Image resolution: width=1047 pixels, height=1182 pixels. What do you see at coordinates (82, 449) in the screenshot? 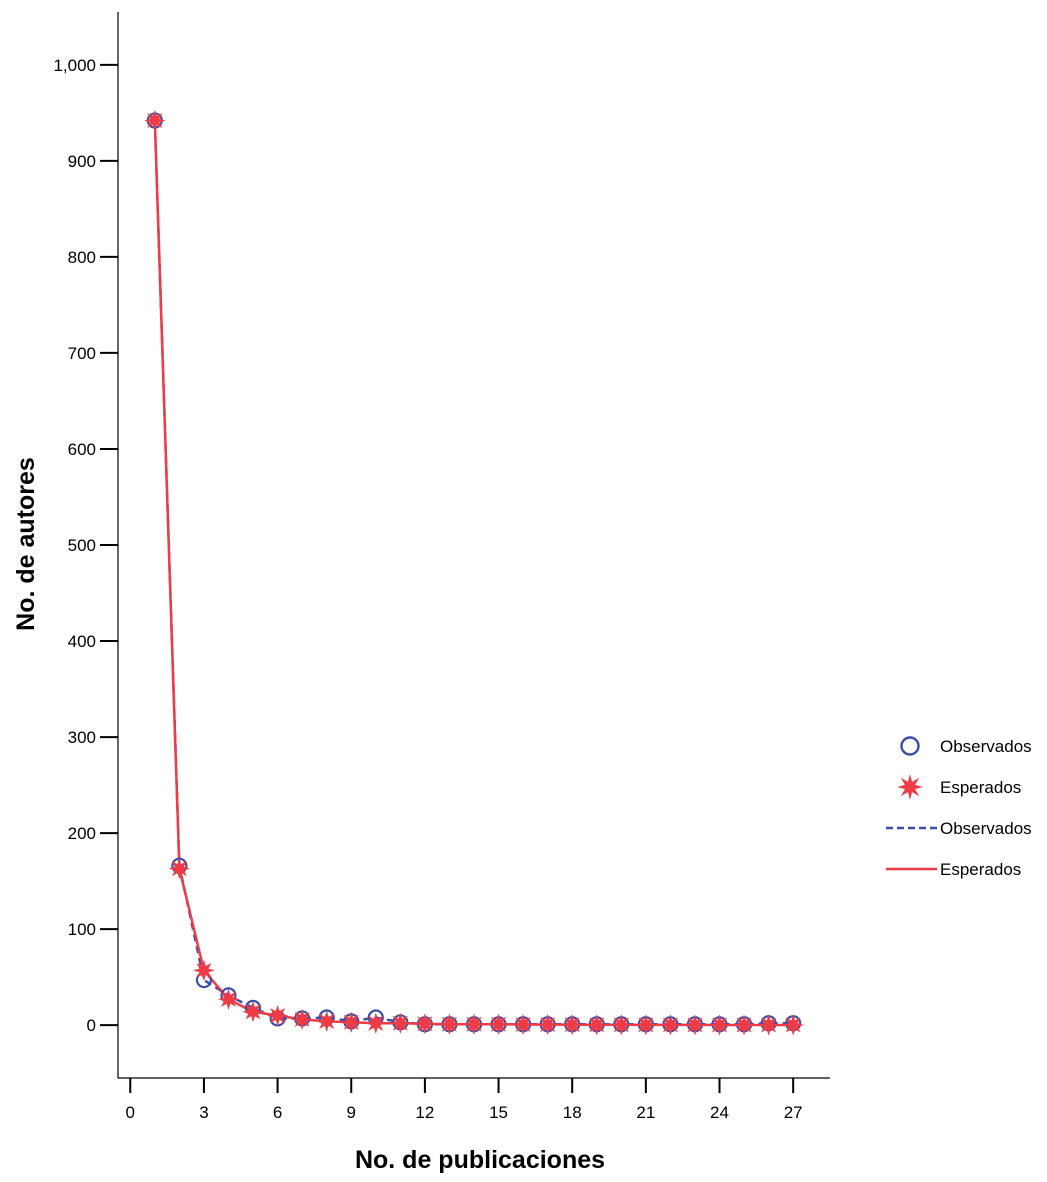
I see `y-tick-label: 600` at bounding box center [82, 449].